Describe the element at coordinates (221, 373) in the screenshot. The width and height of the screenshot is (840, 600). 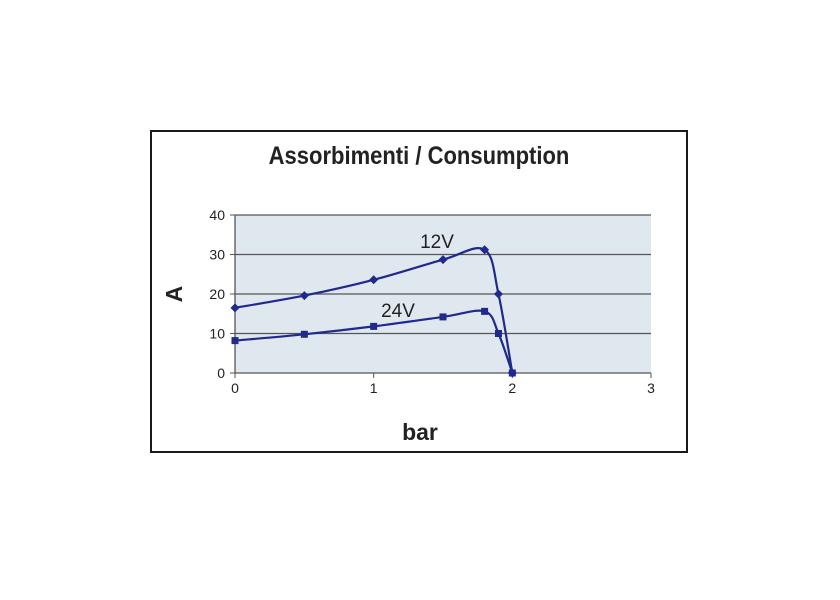
I see `y-tick-label: 0` at that location.